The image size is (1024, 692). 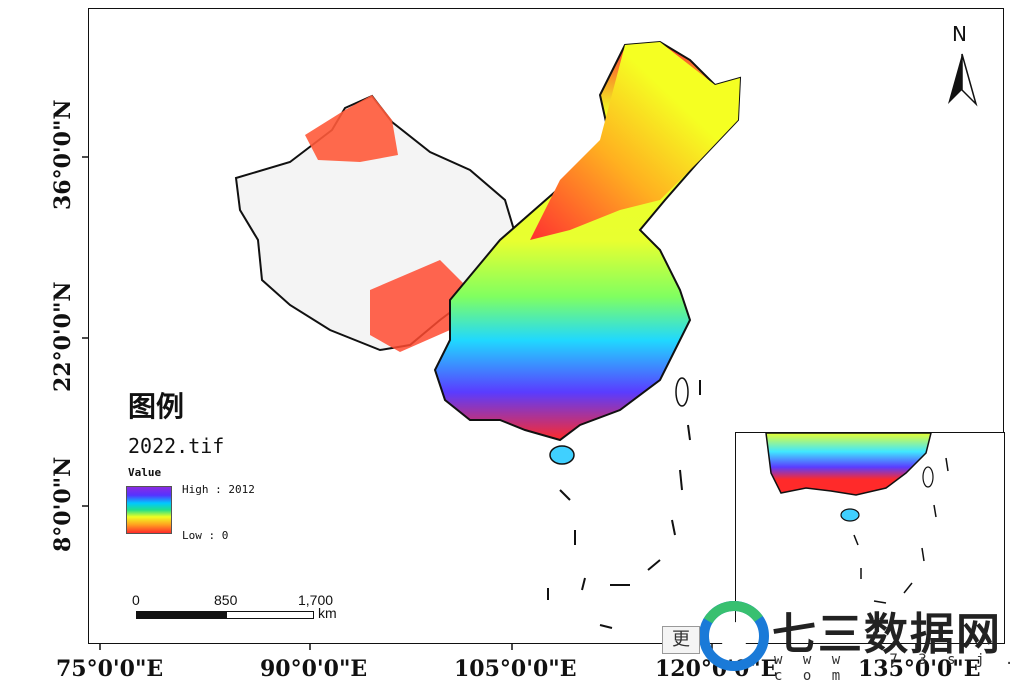 What do you see at coordinates (145, 472) in the screenshot?
I see `legend-value-label: Value` at bounding box center [145, 472].